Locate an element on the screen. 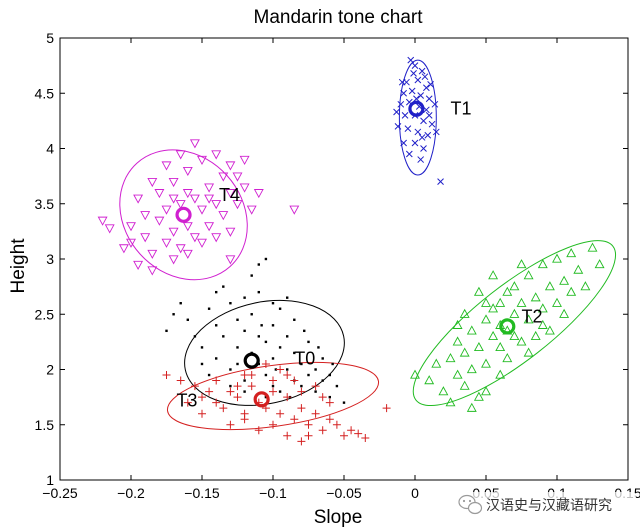  cluster-label-t3: T3 is located at coordinates (186, 400).